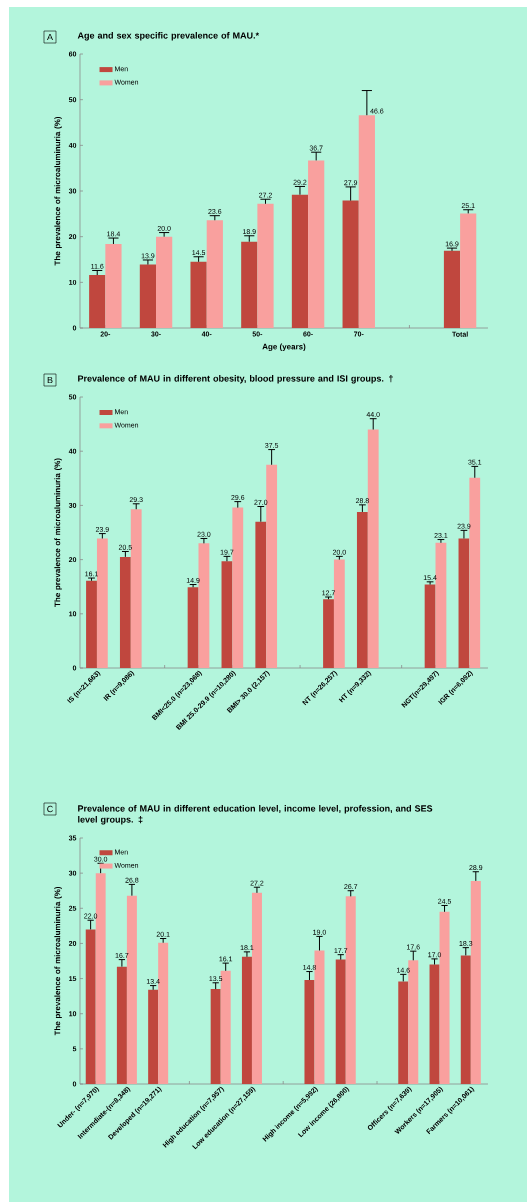 The image size is (527, 1202). I want to click on chart-title: Age and sex specific prevalence of MAU.*, so click(168, 36).